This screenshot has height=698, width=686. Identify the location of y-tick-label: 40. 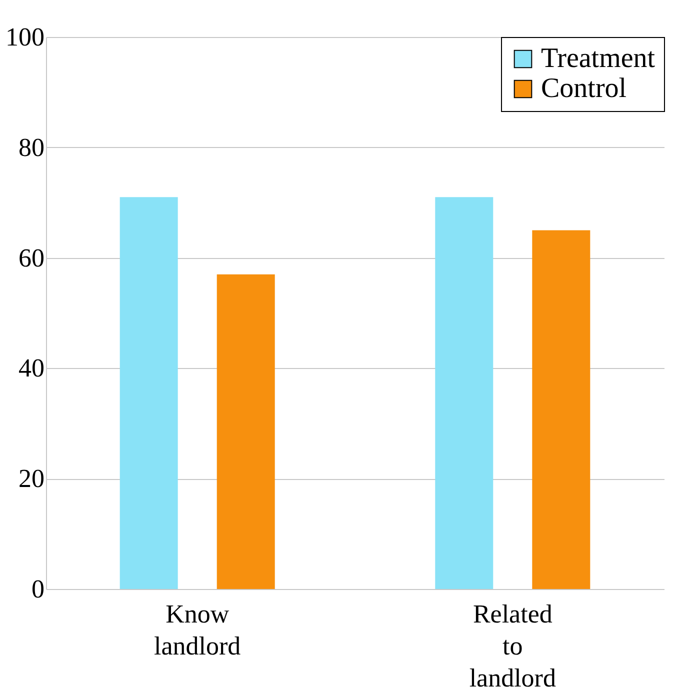
(31, 368).